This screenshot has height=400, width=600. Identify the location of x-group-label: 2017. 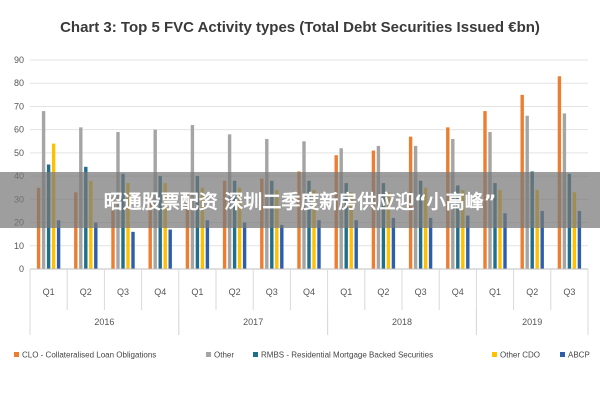
(253, 322).